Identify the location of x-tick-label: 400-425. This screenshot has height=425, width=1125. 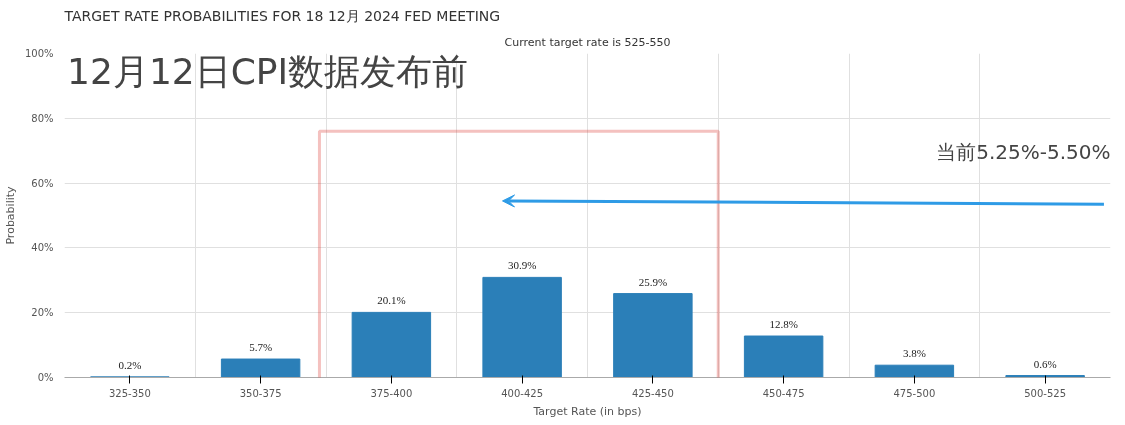
(522, 393).